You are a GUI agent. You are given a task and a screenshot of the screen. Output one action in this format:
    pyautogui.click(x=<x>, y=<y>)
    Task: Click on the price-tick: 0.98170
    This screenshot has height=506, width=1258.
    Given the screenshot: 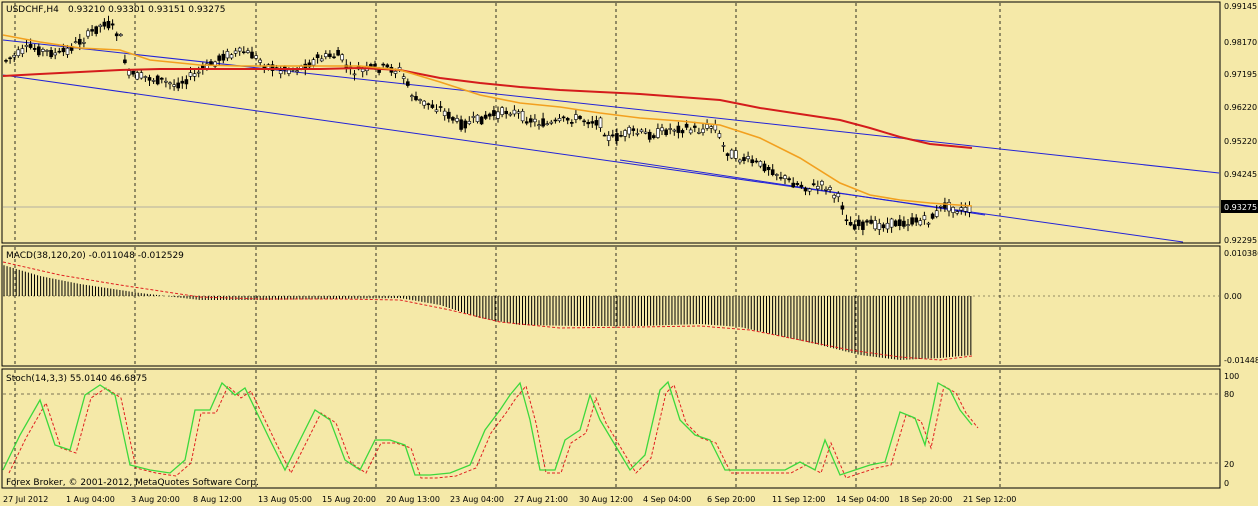 What is the action you would take?
    pyautogui.click(x=1240, y=42)
    